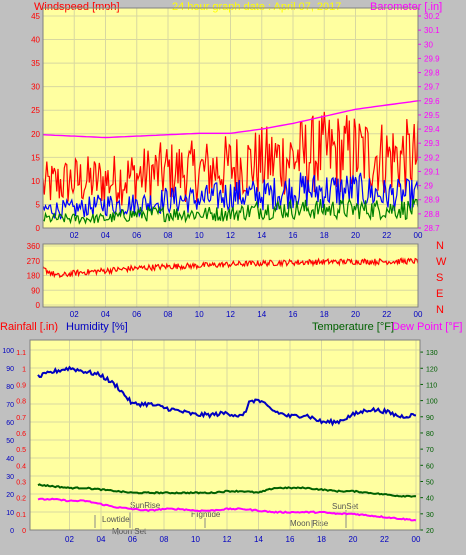 The height and width of the screenshot is (555, 466). Describe the element at coordinates (428, 186) in the screenshot. I see `baro-y-tick: 29` at that location.